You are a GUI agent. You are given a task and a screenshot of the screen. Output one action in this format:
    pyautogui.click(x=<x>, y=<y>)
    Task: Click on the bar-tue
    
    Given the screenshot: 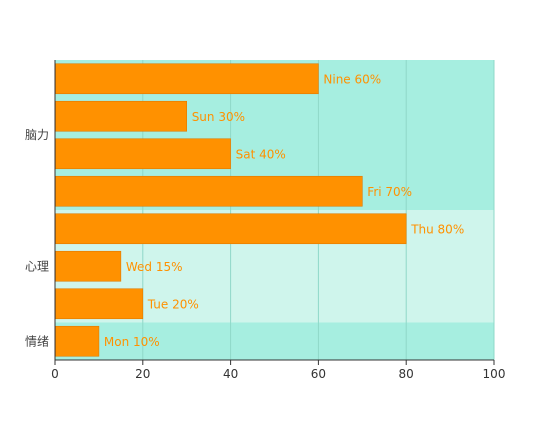 What is the action you would take?
    pyautogui.click(x=99, y=304)
    